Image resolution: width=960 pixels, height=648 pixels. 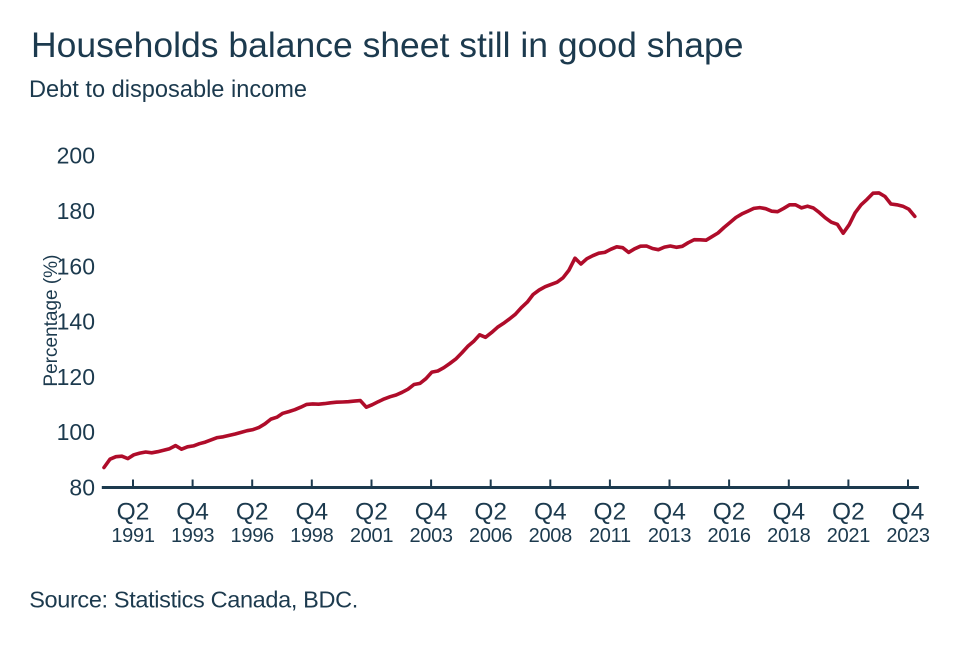 I want to click on svg-text: 1998, so click(x=311, y=536).